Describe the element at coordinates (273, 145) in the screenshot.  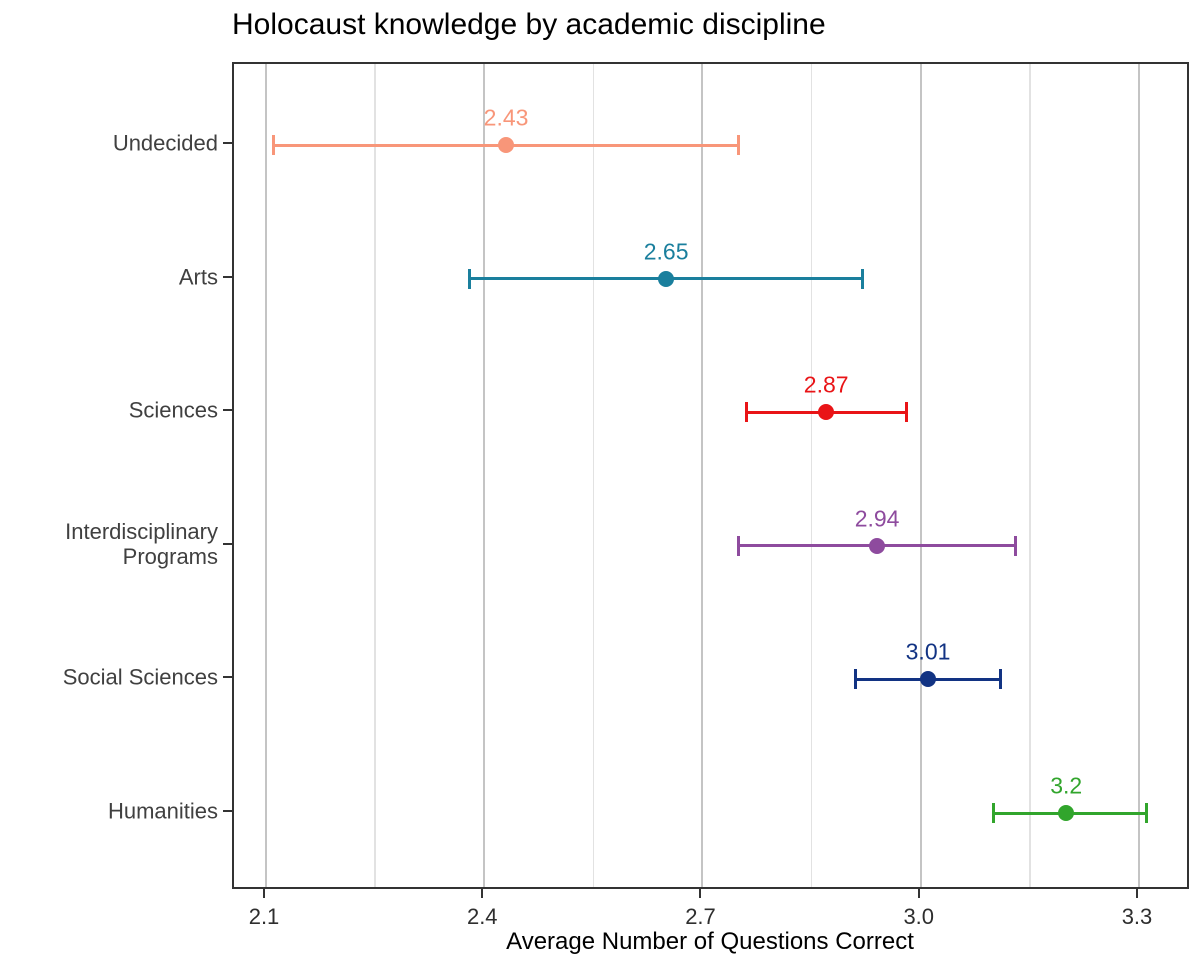
I see `errorbar-cap-low-undecided` at that location.